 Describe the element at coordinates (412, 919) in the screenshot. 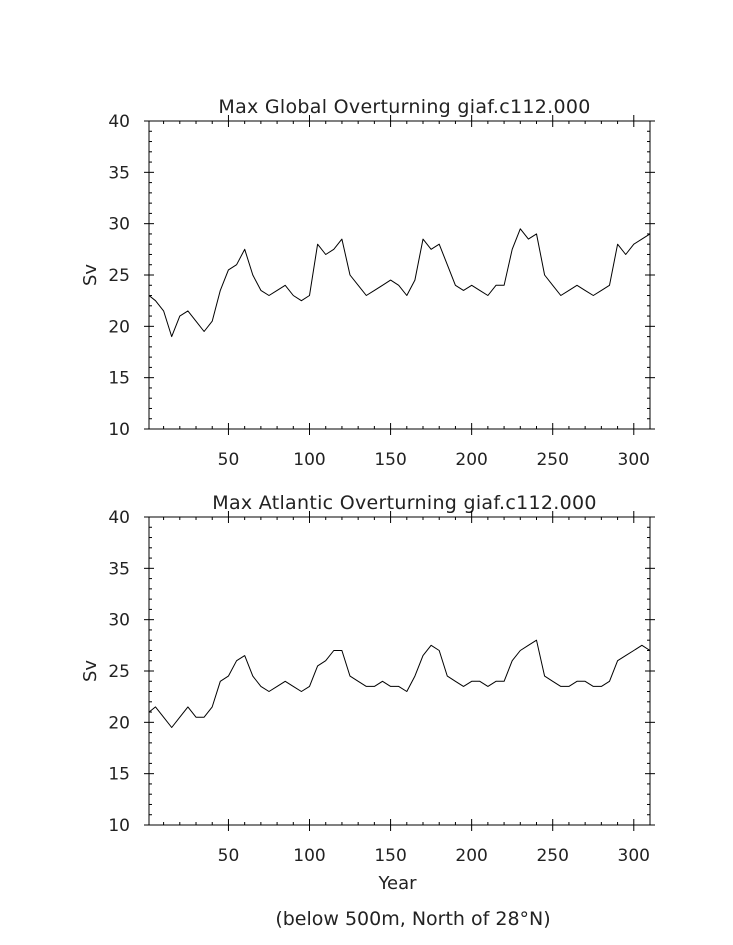

I see `footnote: (below 500m, North of 28°N)` at that location.